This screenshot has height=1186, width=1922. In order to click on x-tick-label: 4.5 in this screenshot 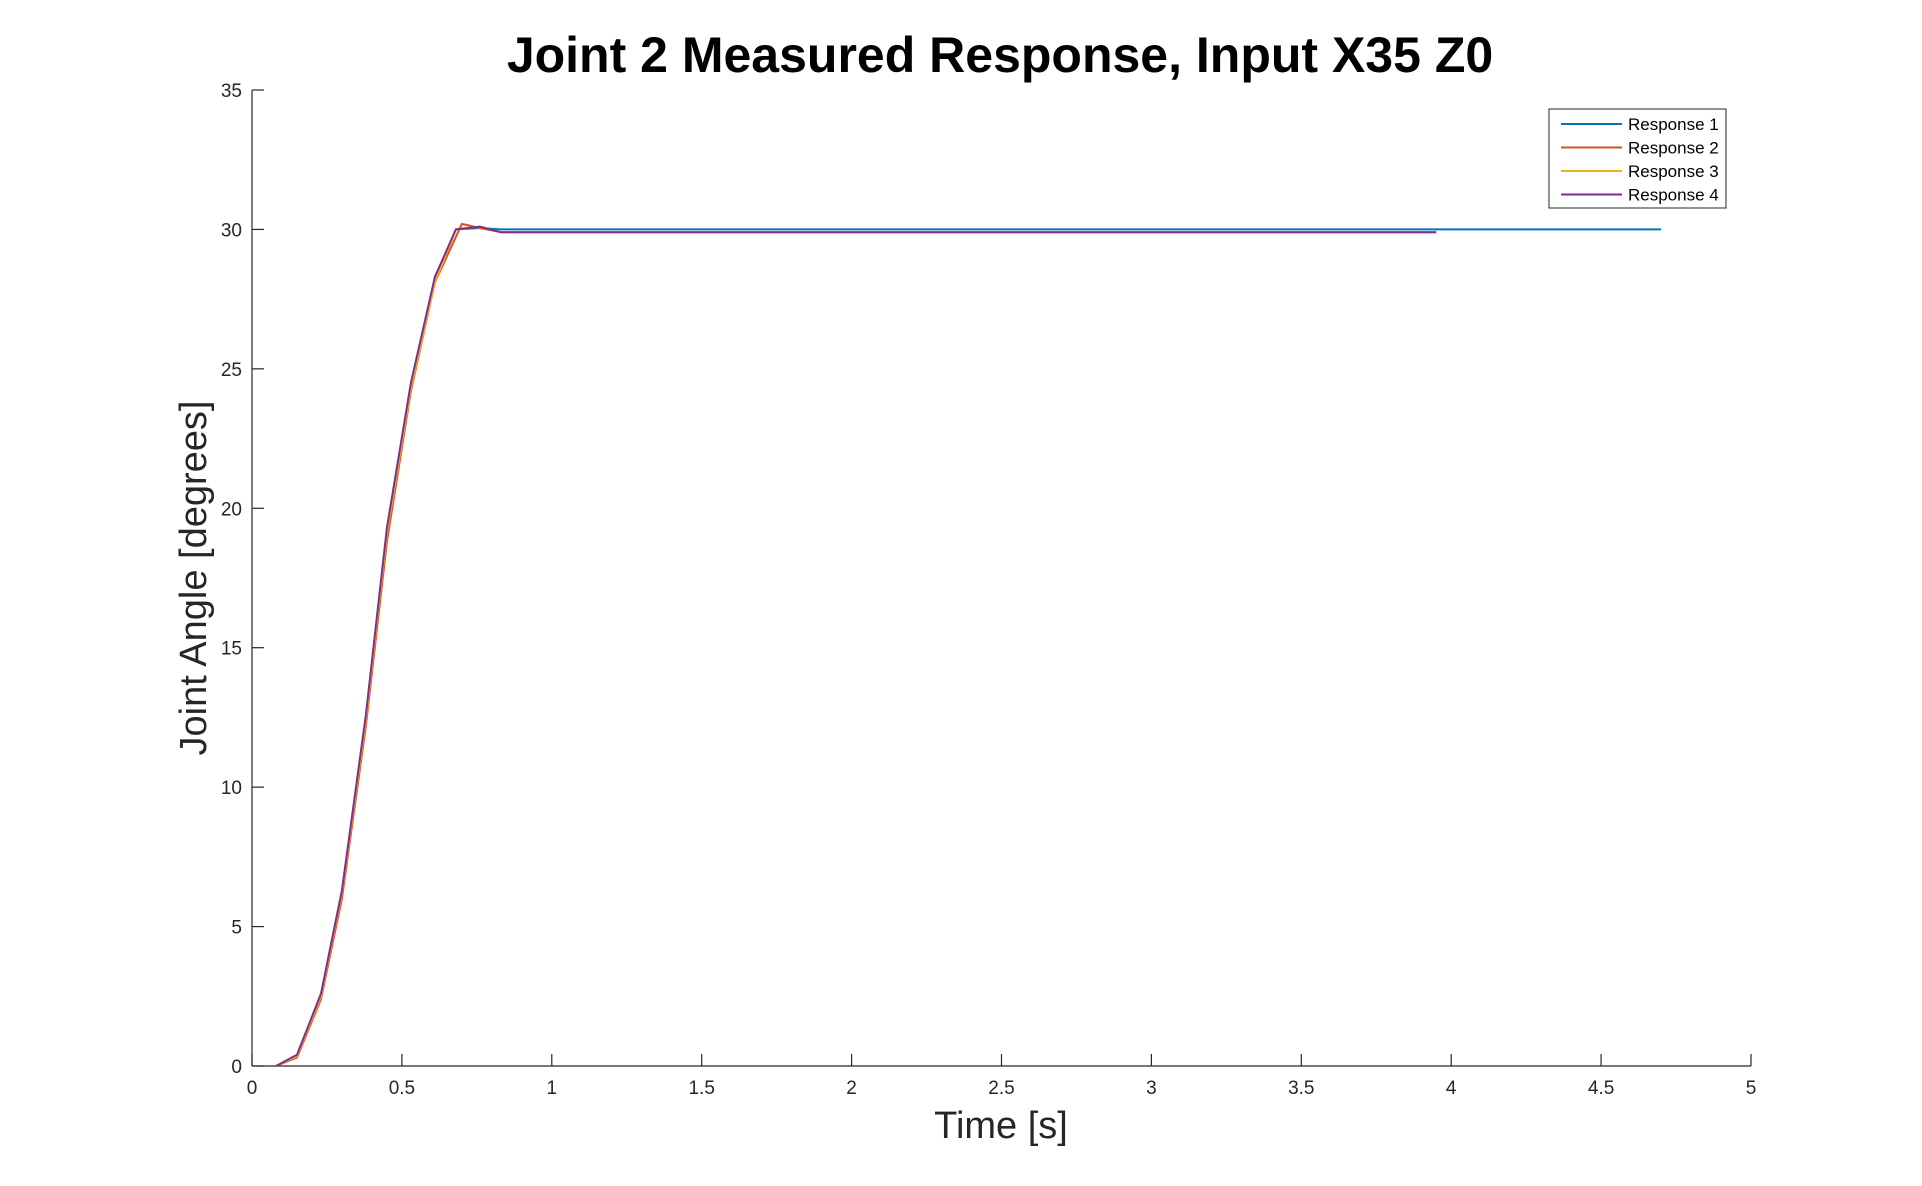, I will do `click(1601, 1088)`.